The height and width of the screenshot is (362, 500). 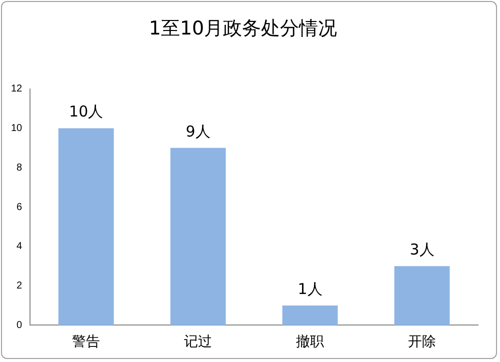 I want to click on data-label: 3人, so click(x=422, y=249).